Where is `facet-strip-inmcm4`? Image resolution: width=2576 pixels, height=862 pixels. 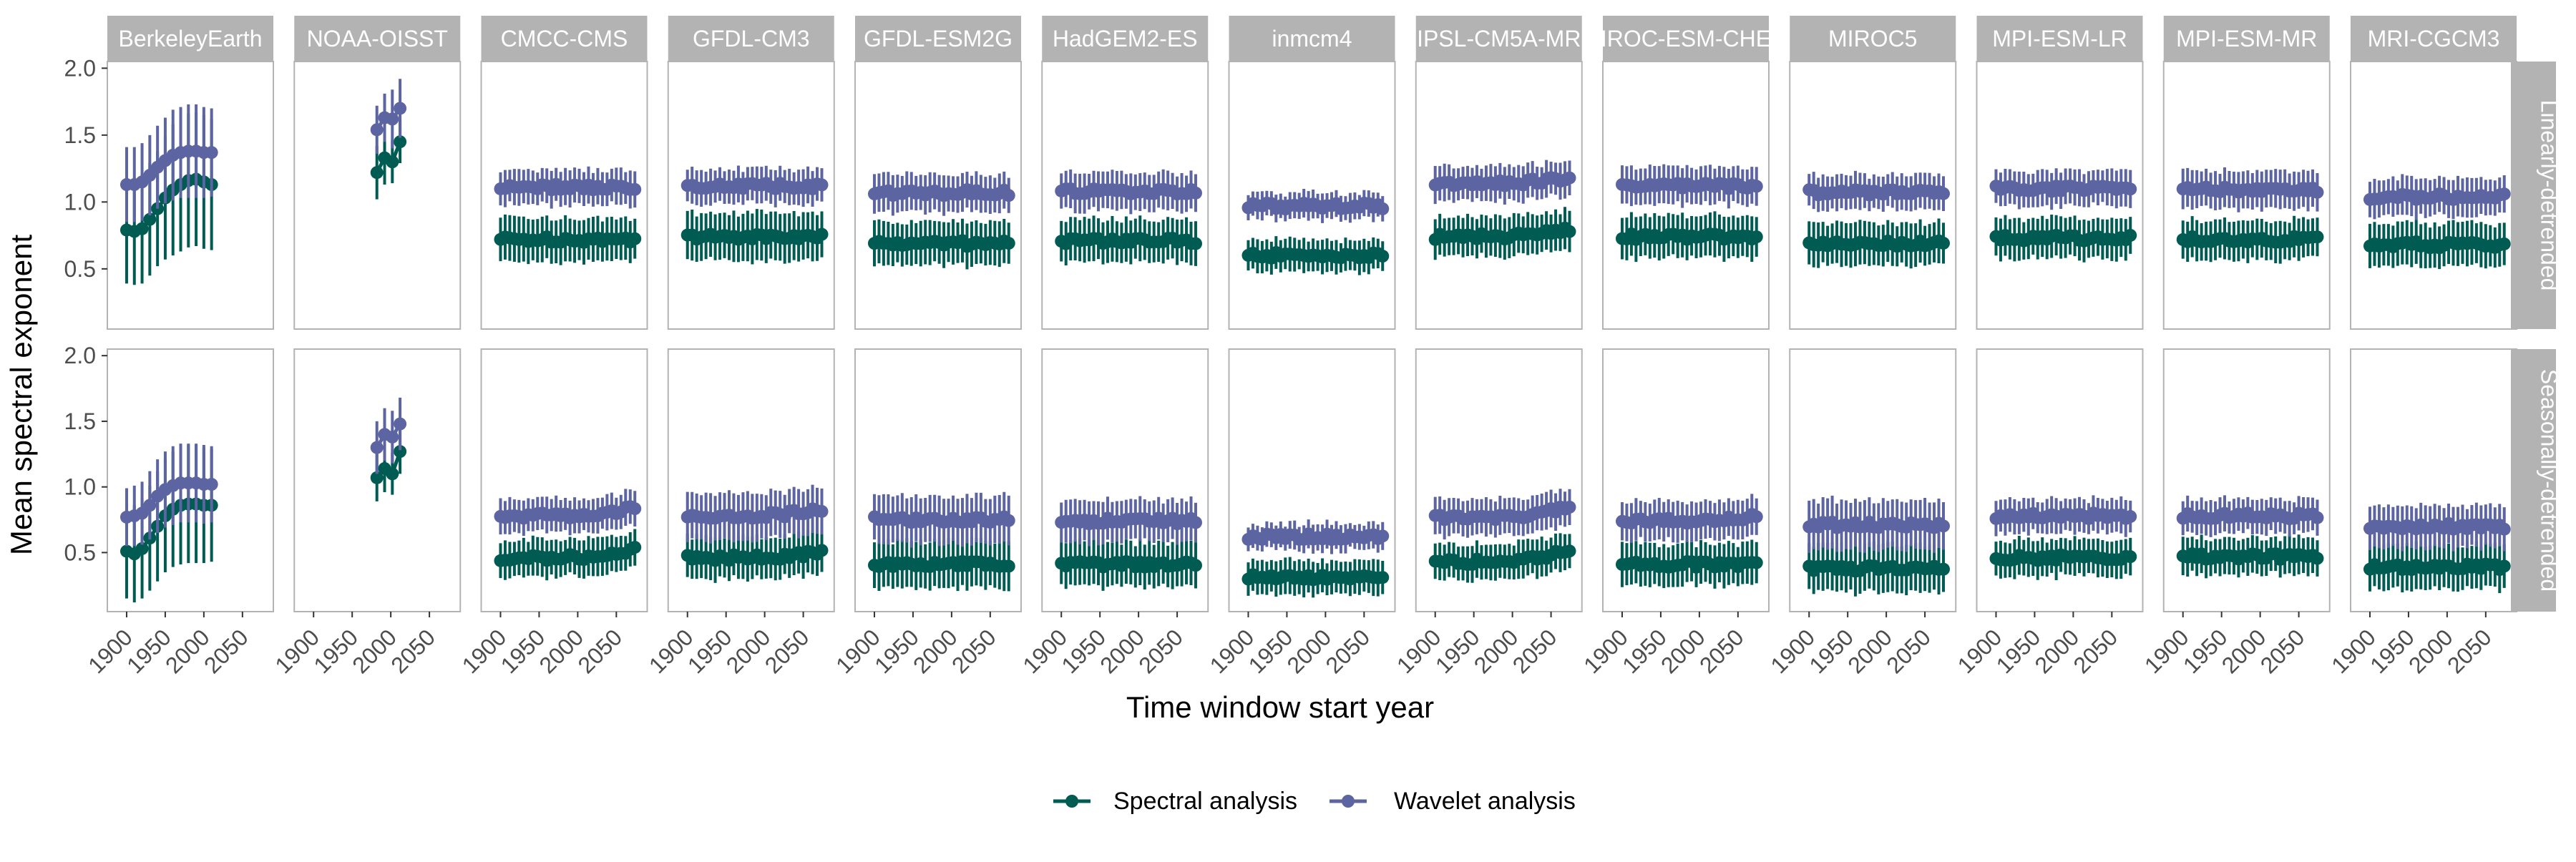 facet-strip-inmcm4 is located at coordinates (1312, 39).